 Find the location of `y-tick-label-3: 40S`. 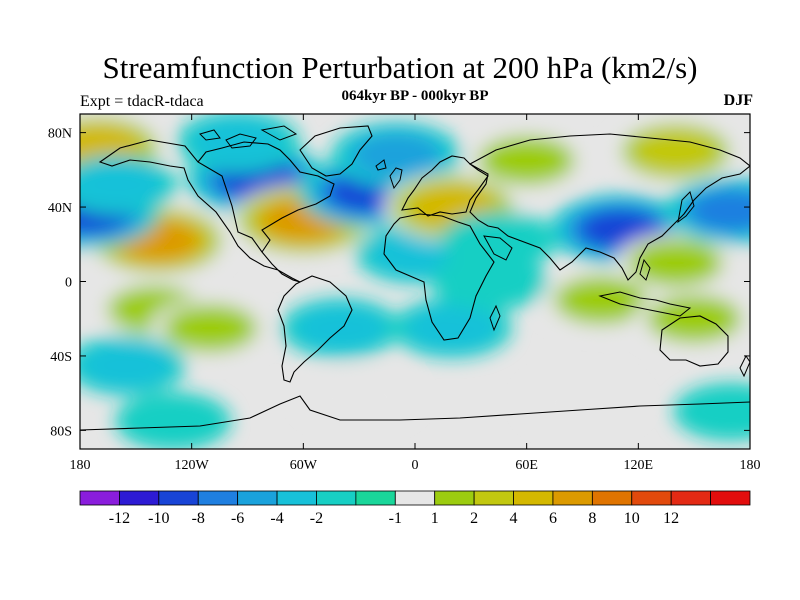

y-tick-label-3: 40S is located at coordinates (61, 357).